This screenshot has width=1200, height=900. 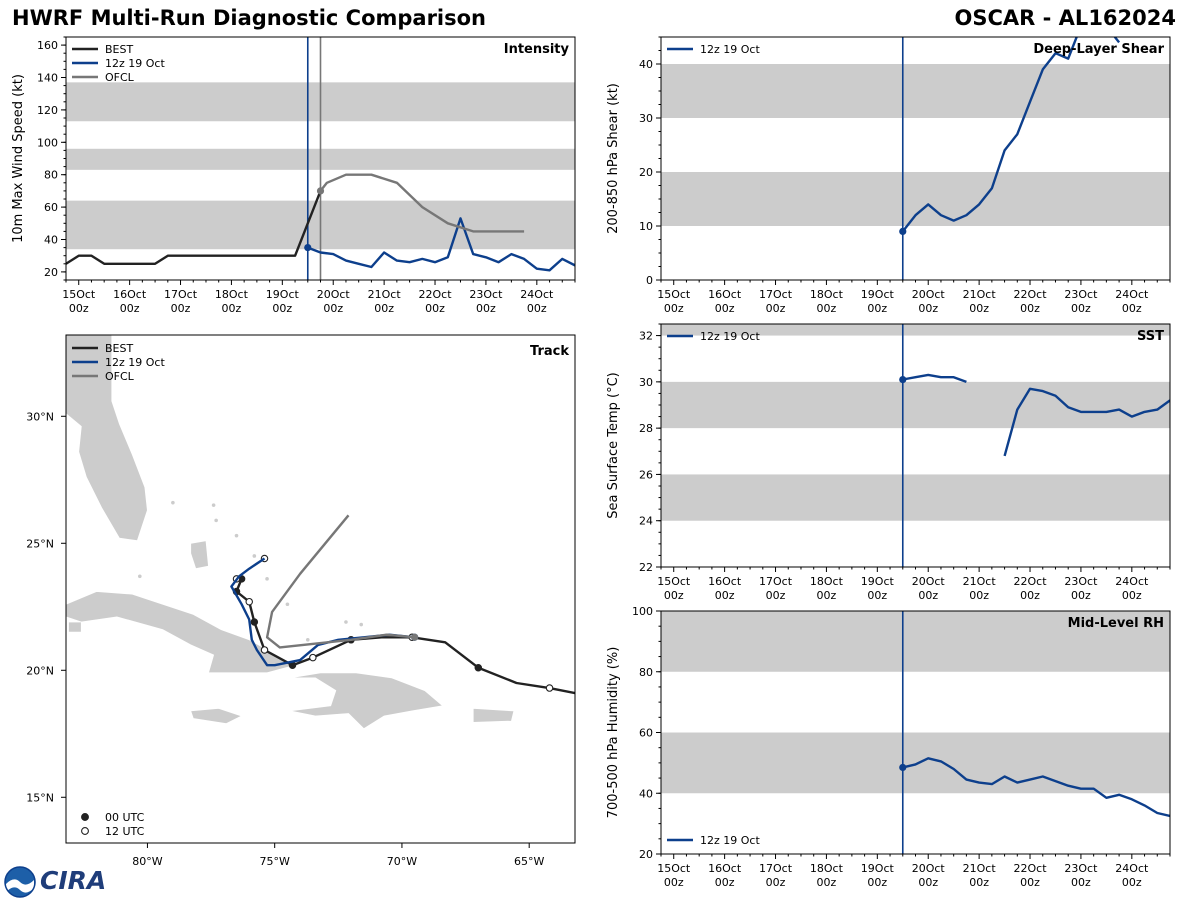 What do you see at coordinates (980, 868) in the screenshot?
I see `rh-xtick-label: 21Oct` at bounding box center [980, 868].